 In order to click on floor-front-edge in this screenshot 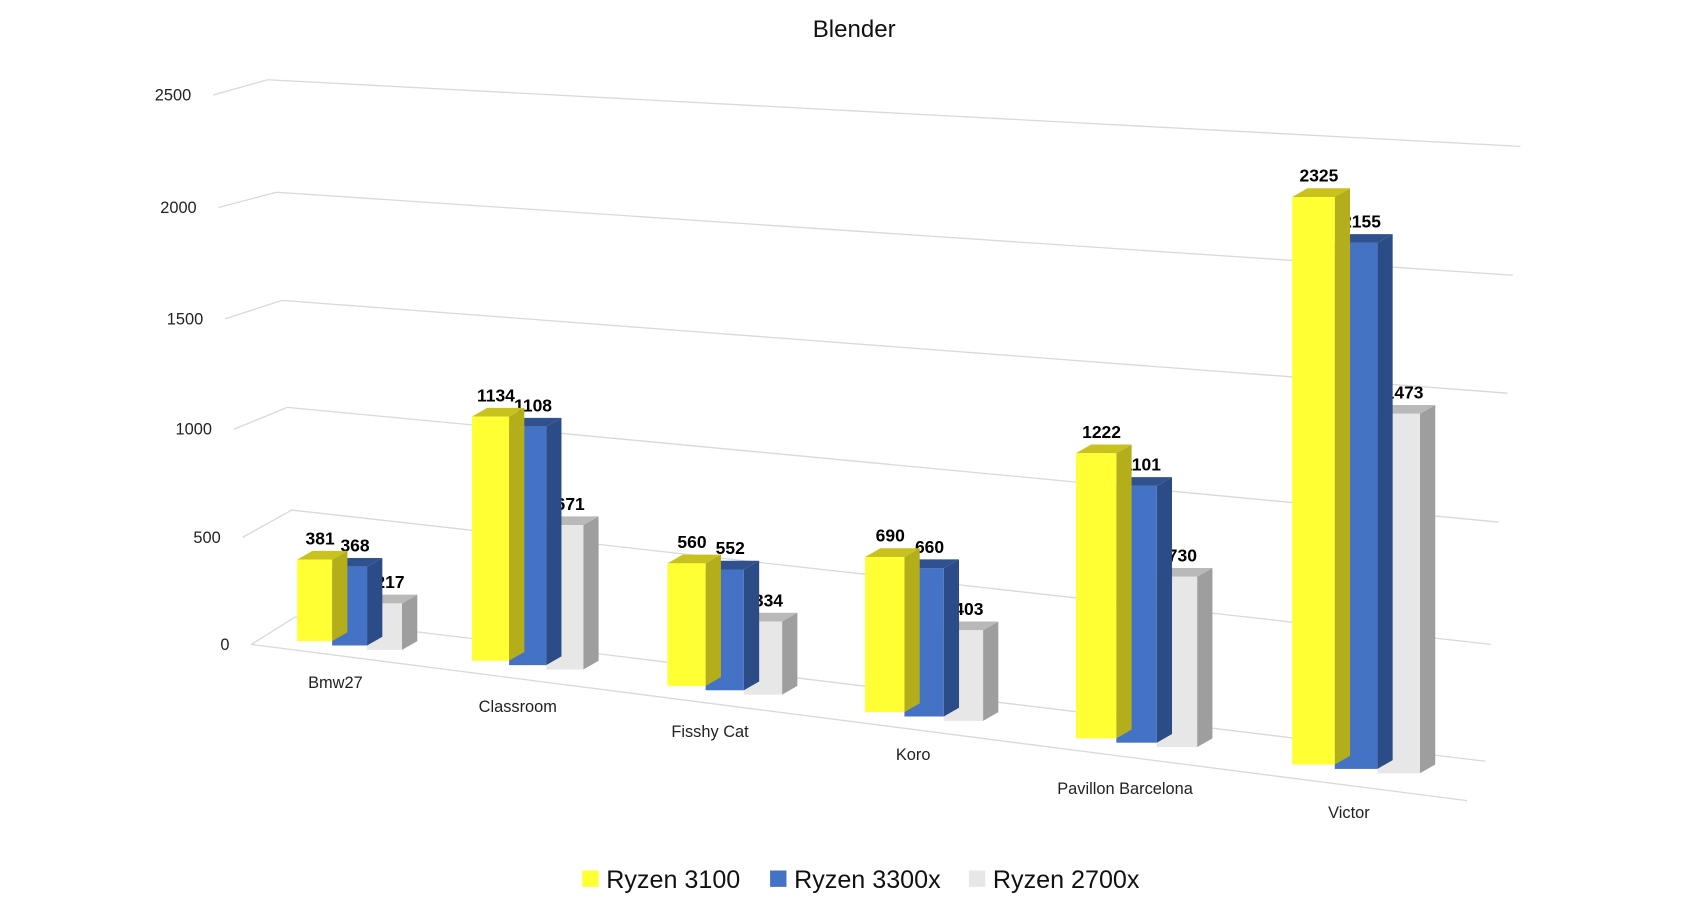, I will do `click(859, 722)`.